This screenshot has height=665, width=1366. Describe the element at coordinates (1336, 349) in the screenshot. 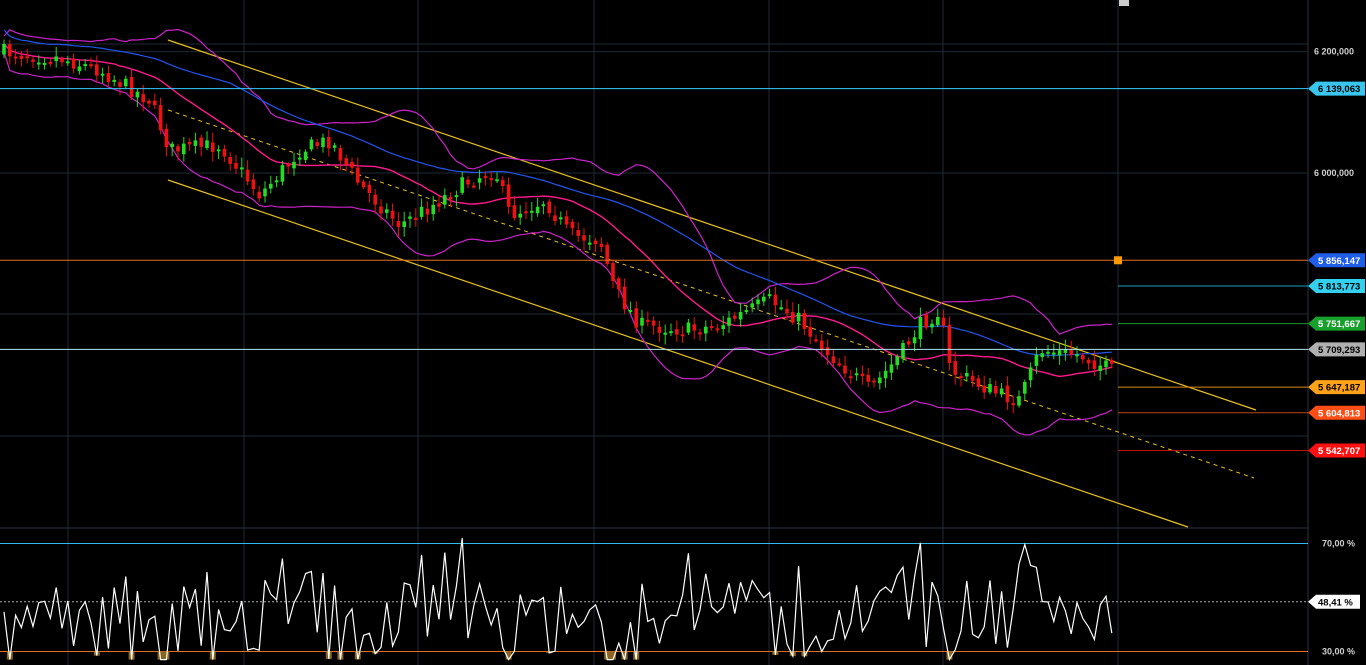

I see `level-tag: 5 709,293` at that location.